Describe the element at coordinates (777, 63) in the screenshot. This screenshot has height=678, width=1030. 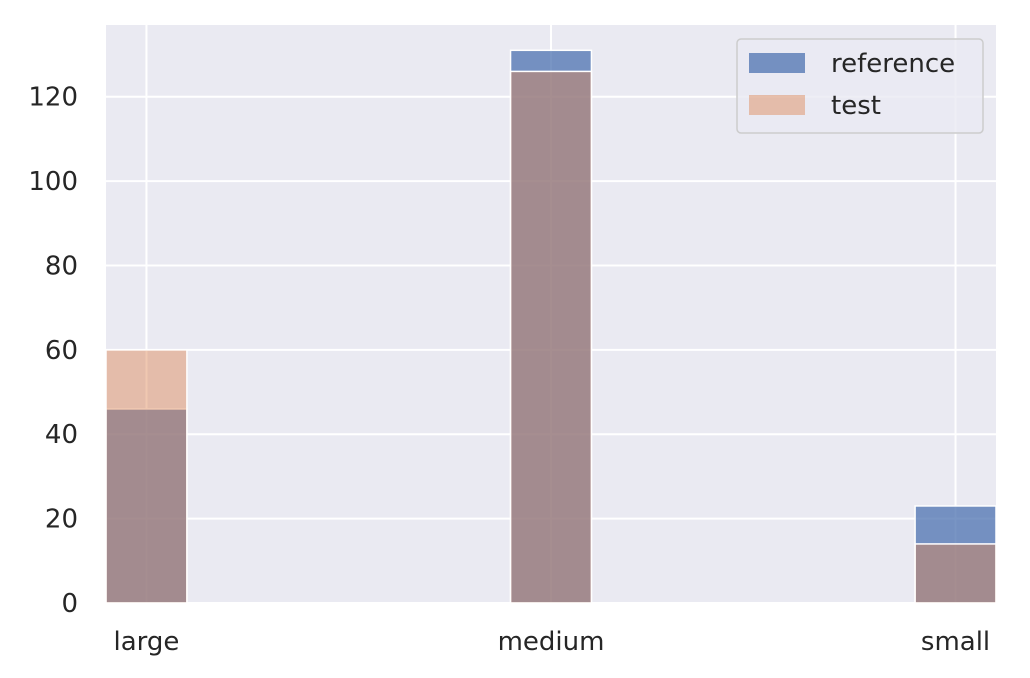
I see `legend-swatch-reference` at that location.